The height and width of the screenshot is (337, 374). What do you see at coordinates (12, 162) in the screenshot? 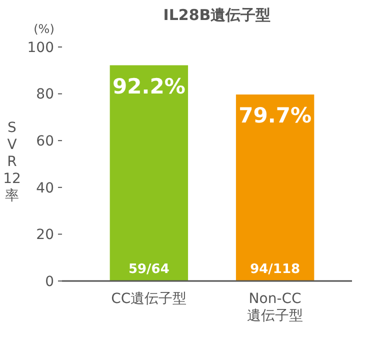
I see `y-axis-title: SVR12率` at bounding box center [12, 162].